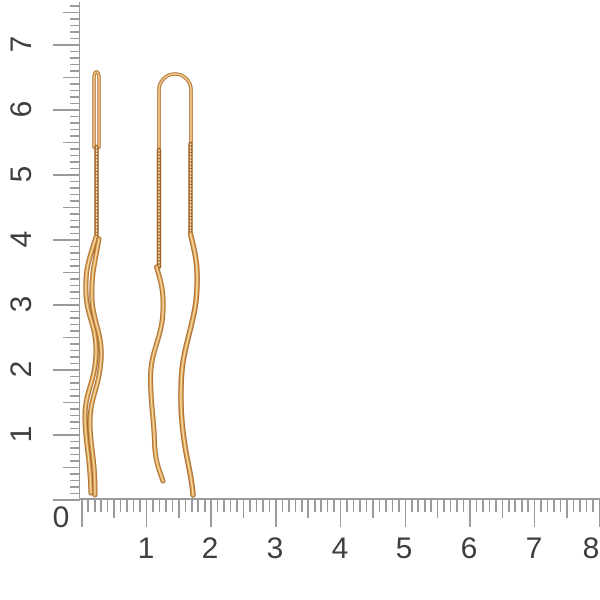 This screenshot has width=600, height=600. Describe the element at coordinates (93, 366) in the screenshot. I see `left-wavy-bars` at that location.